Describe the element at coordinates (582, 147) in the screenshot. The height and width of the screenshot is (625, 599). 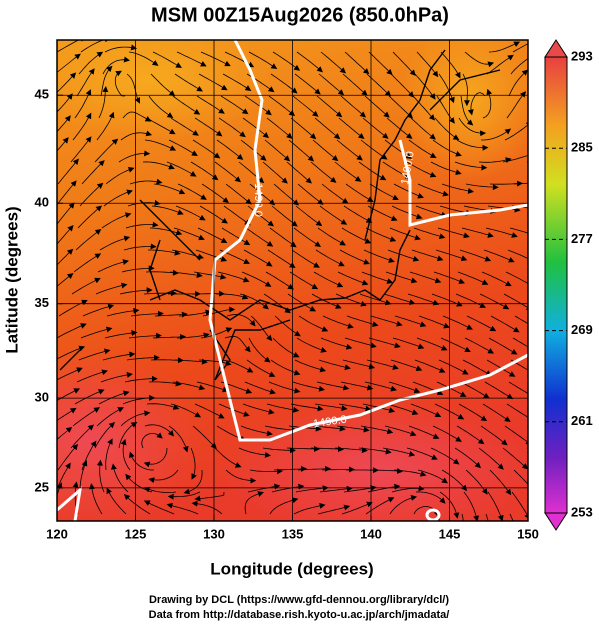
I see `colorbar-tick-label: 285` at that location.